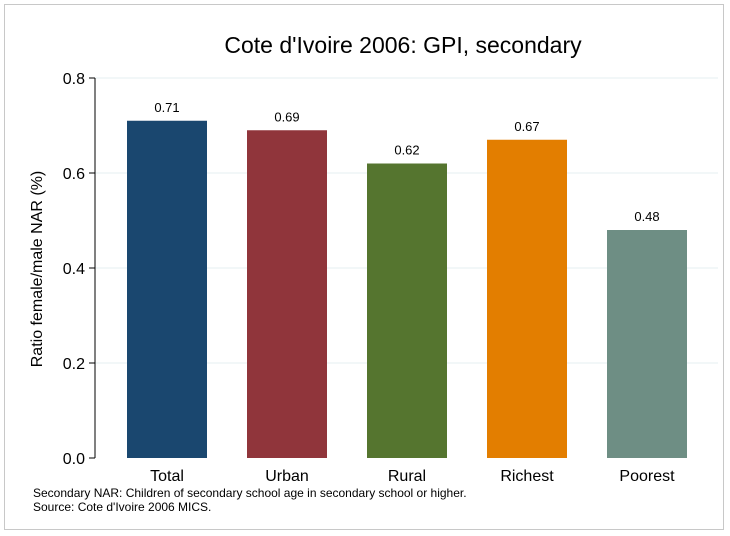 The image size is (730, 536). I want to click on x-tick-label: Total, so click(167, 476).